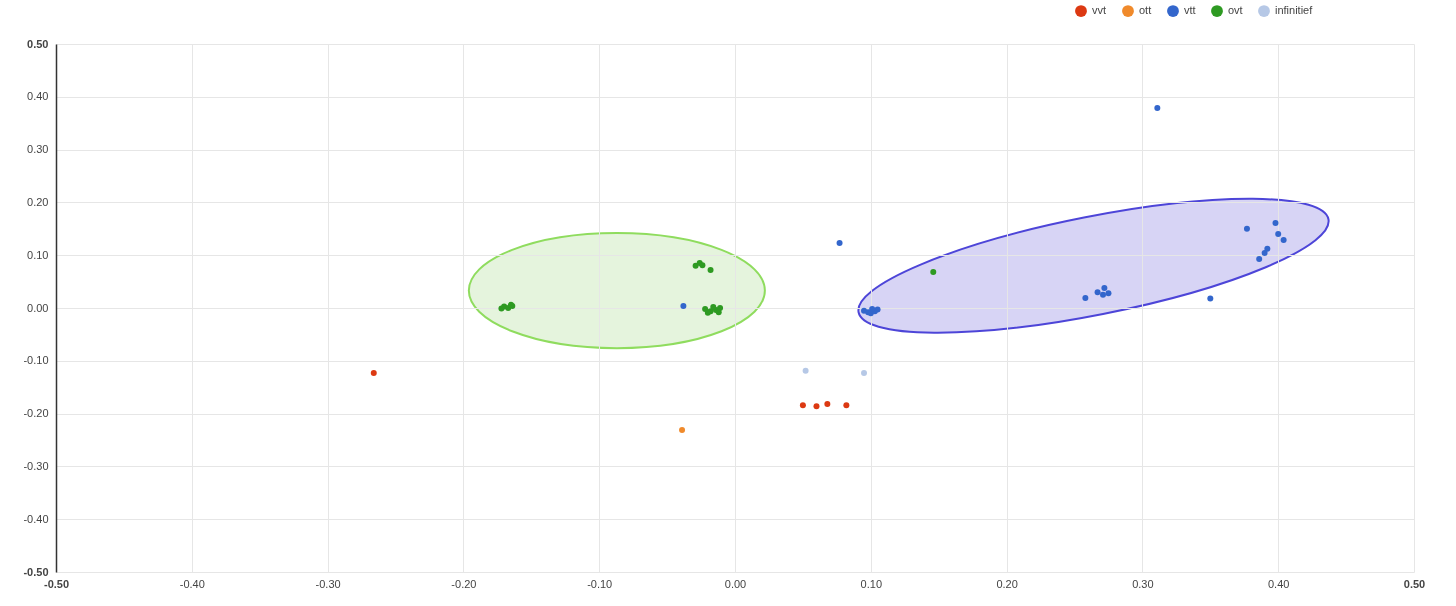 This screenshot has width=1456, height=606. What do you see at coordinates (36, 518) in the screenshot?
I see `y-tick-label: -0.40` at bounding box center [36, 518].